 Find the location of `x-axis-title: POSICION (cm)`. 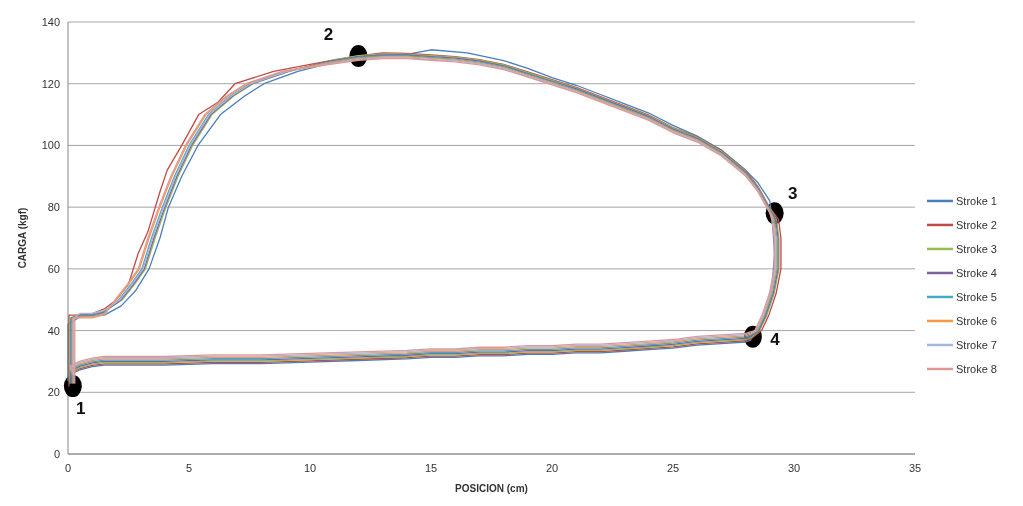

x-axis-title: POSICION (cm) is located at coordinates (491, 488).